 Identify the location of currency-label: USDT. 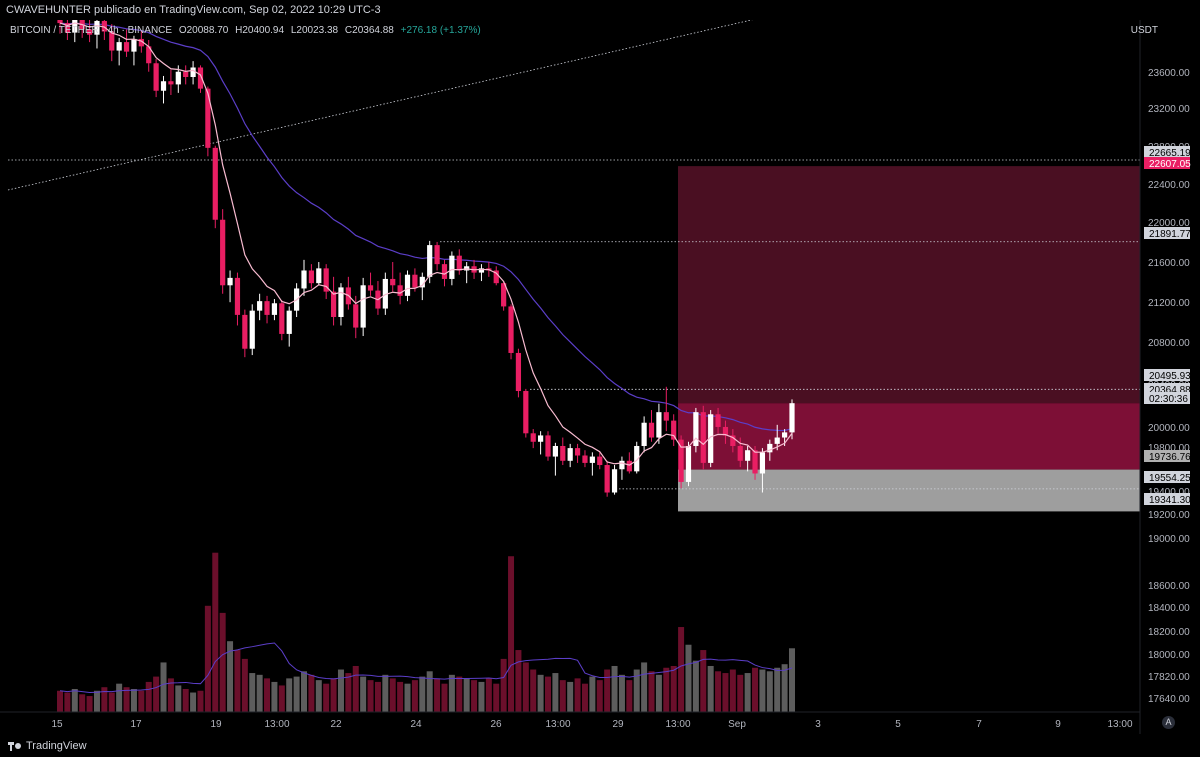
(1144, 30).